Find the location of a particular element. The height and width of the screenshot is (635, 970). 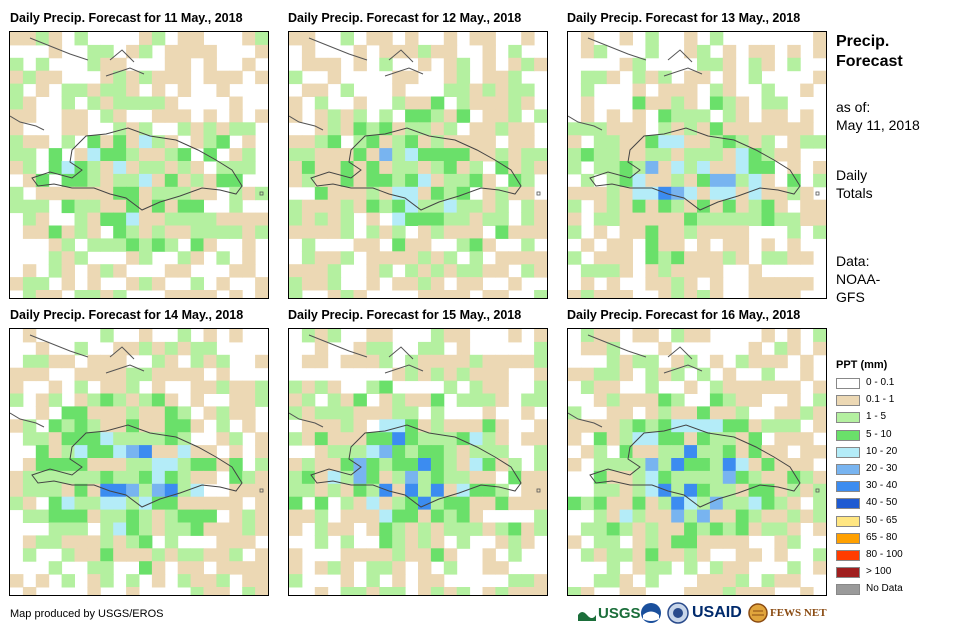

side-title: Precip. Forecast is located at coordinates (869, 52).